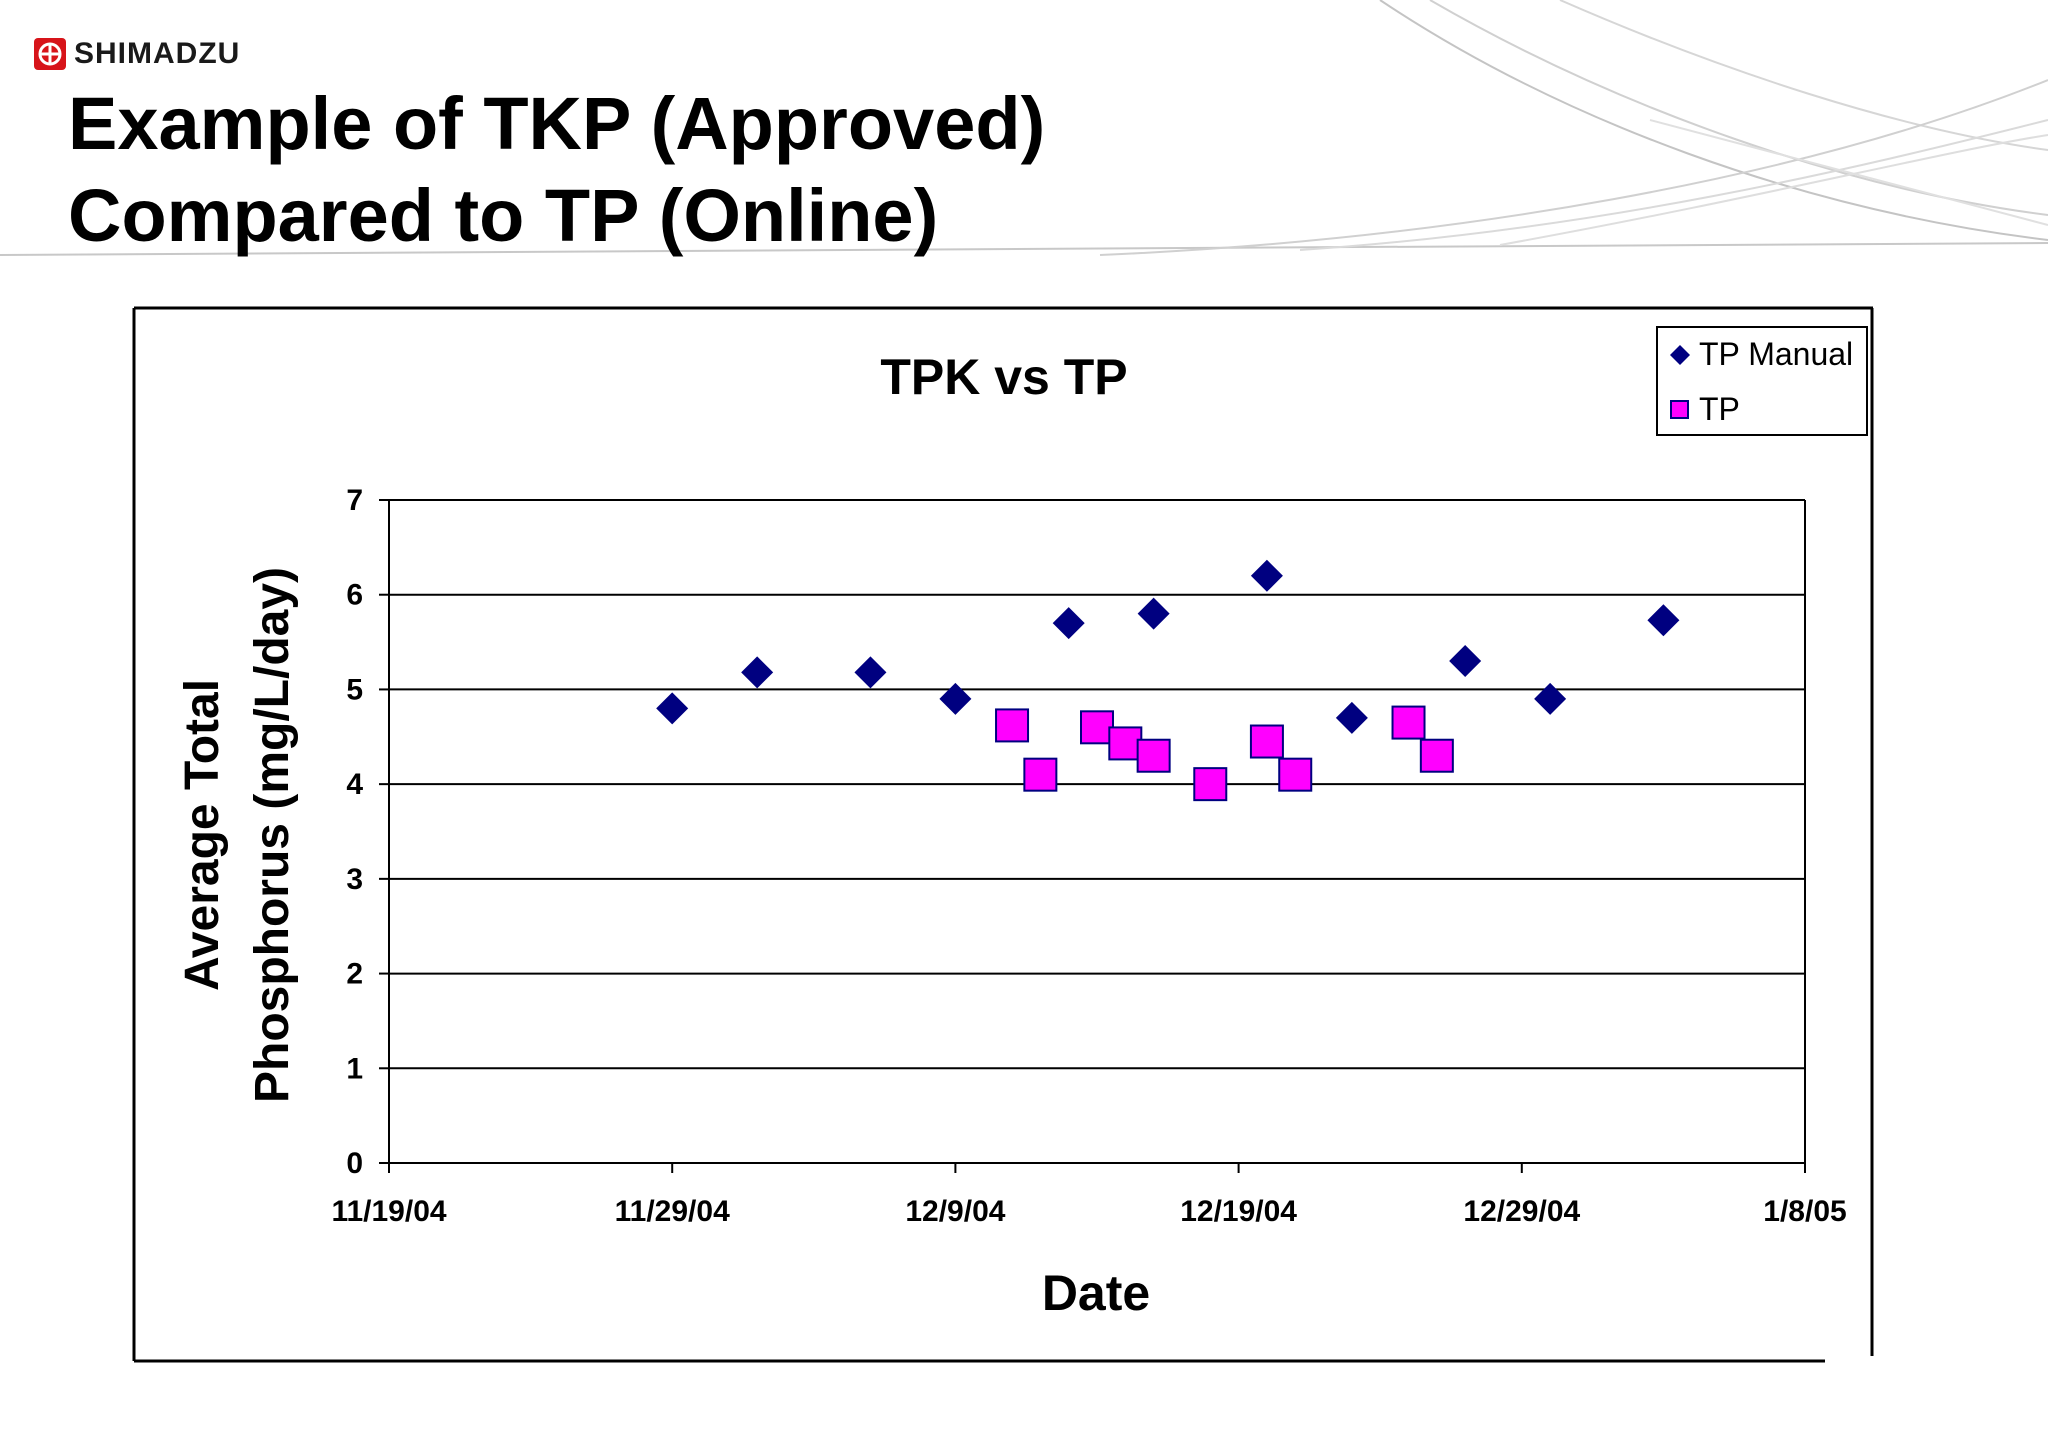  Describe the element at coordinates (1680, 355) in the screenshot. I see `legend-diamond-icon` at that location.